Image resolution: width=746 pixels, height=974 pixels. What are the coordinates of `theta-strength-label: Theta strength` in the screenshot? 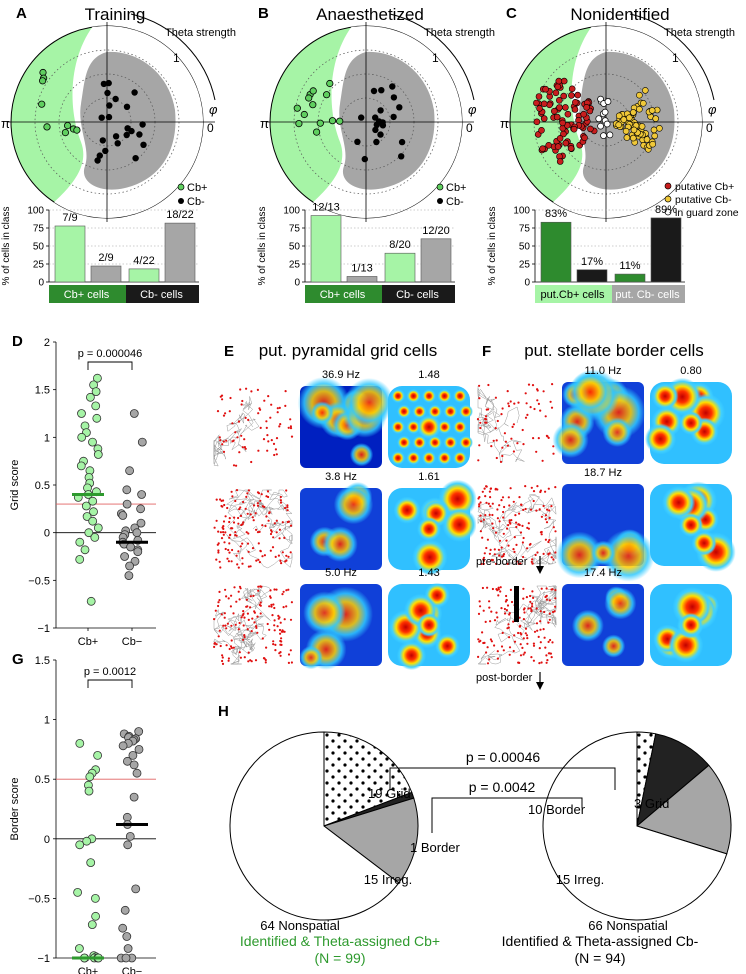 It's located at (459, 33).